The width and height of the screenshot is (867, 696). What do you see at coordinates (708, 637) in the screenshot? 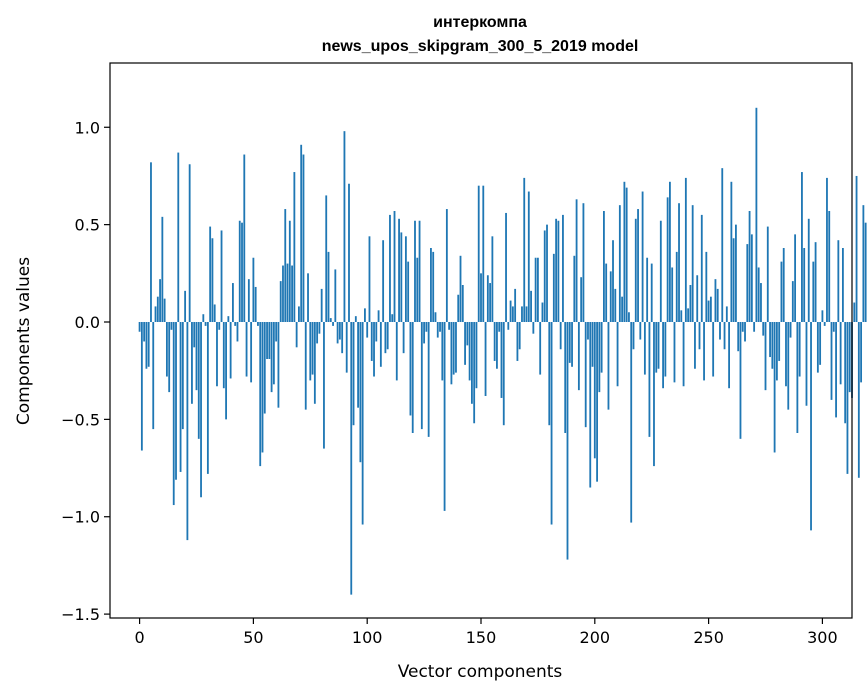
I see `x-tick-label: 250` at bounding box center [708, 637].